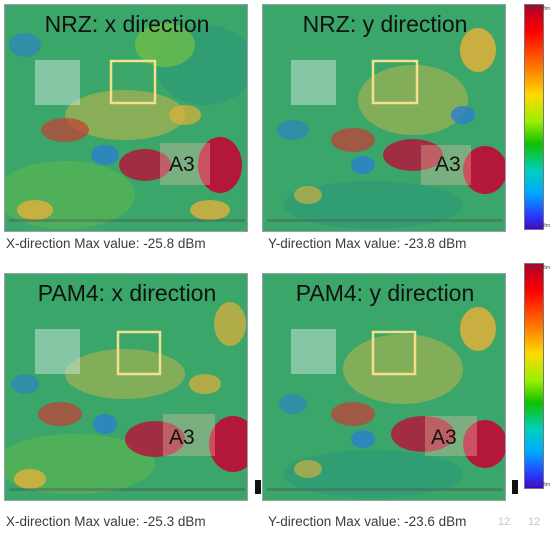 This screenshot has width=554, height=536. I want to click on max-value-caption: X-direction Max value: -25.8 dBm, so click(106, 243).